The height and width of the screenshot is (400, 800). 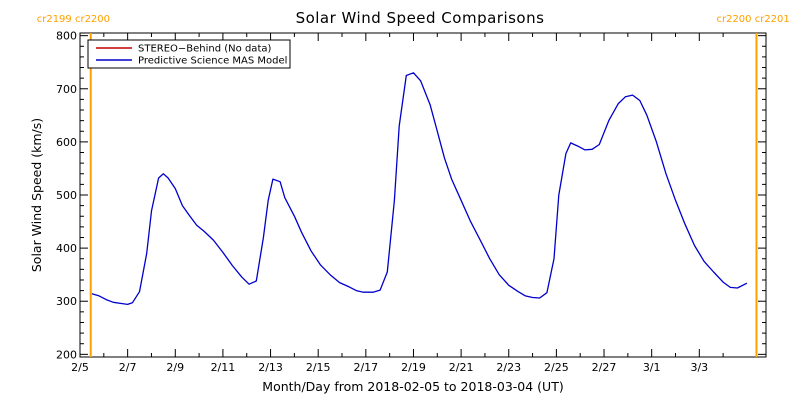 I want to click on x-tick-label: 2/23, so click(x=508, y=367).